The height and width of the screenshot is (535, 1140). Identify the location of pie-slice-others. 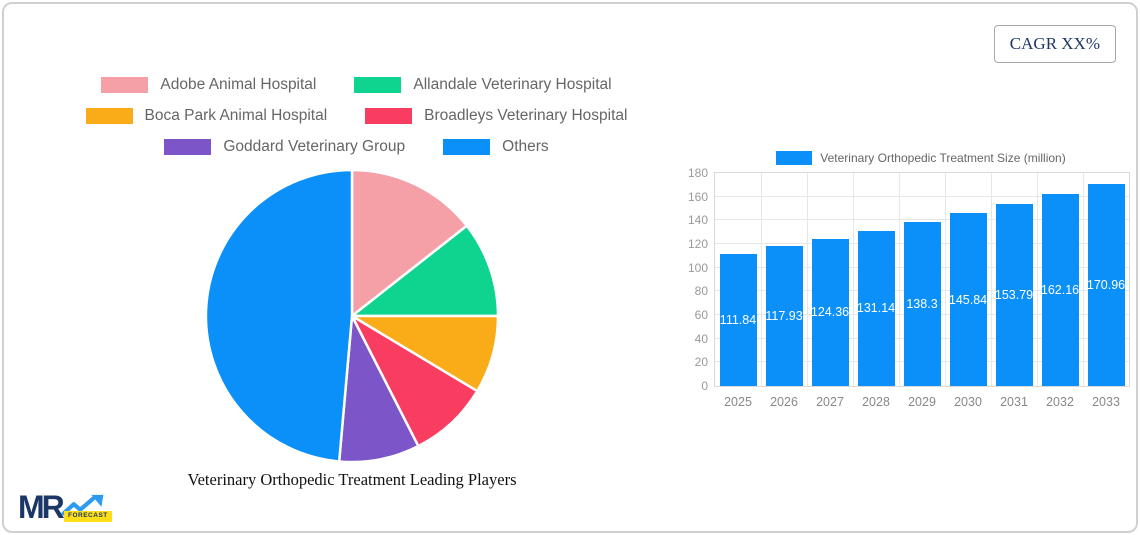
(279, 315).